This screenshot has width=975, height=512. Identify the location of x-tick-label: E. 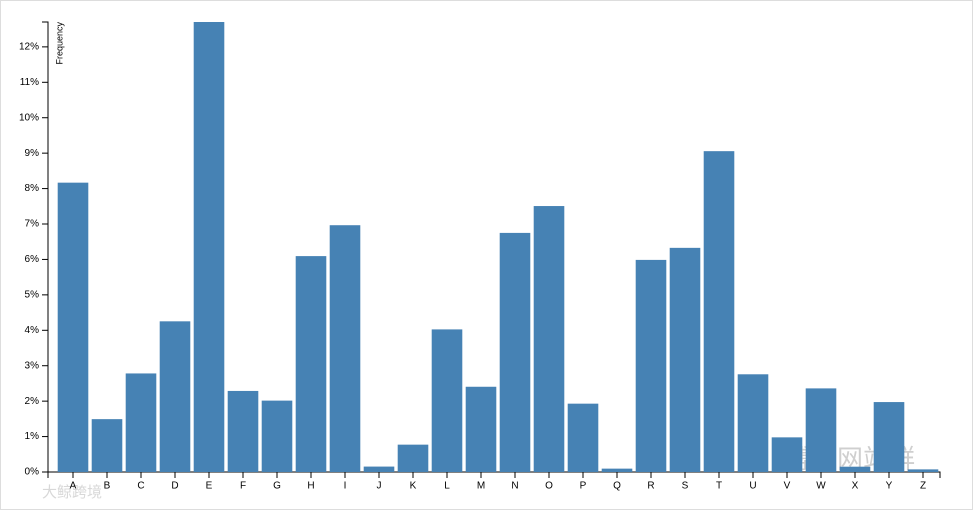
(209, 486).